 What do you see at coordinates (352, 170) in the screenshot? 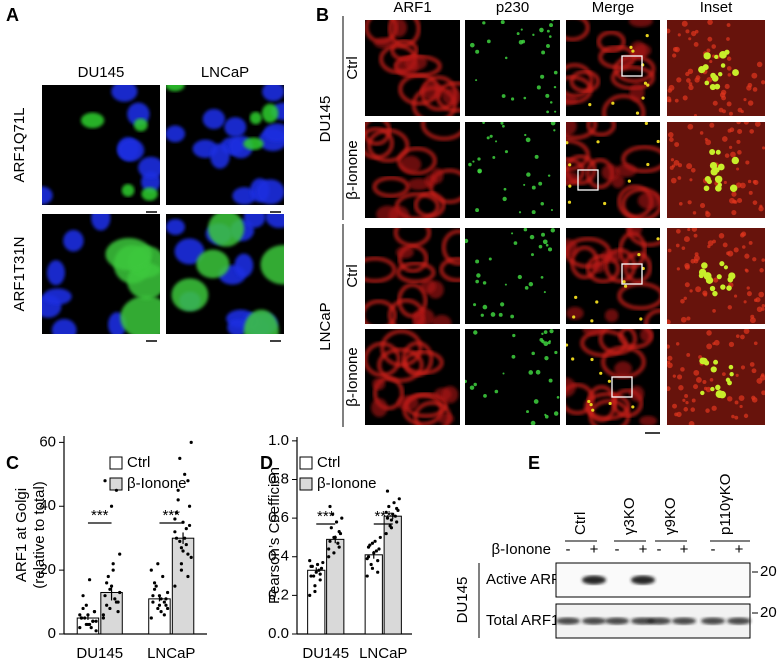
I see `row-label: β-Ionone` at bounding box center [352, 170].